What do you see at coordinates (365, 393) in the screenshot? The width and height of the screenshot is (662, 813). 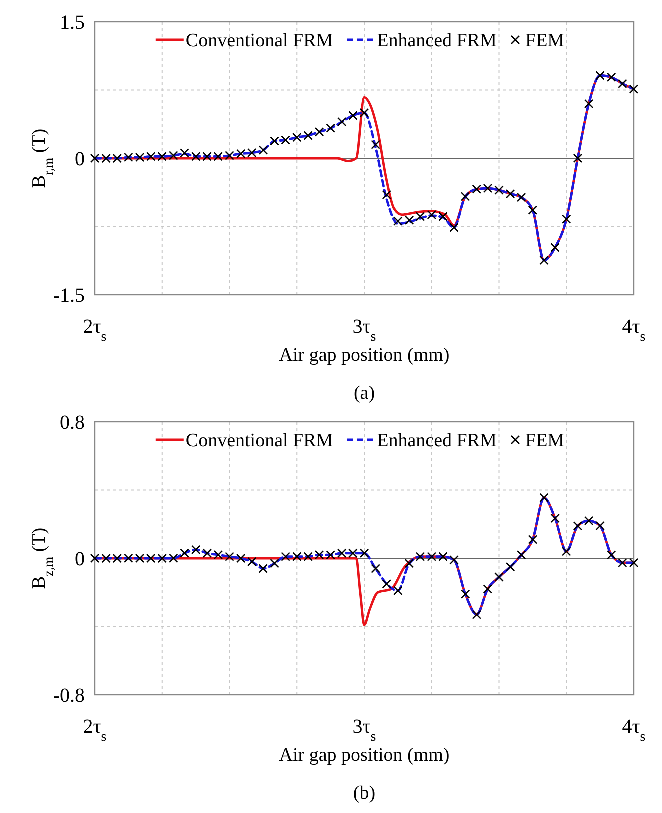 I see `text: (a)` at bounding box center [365, 393].